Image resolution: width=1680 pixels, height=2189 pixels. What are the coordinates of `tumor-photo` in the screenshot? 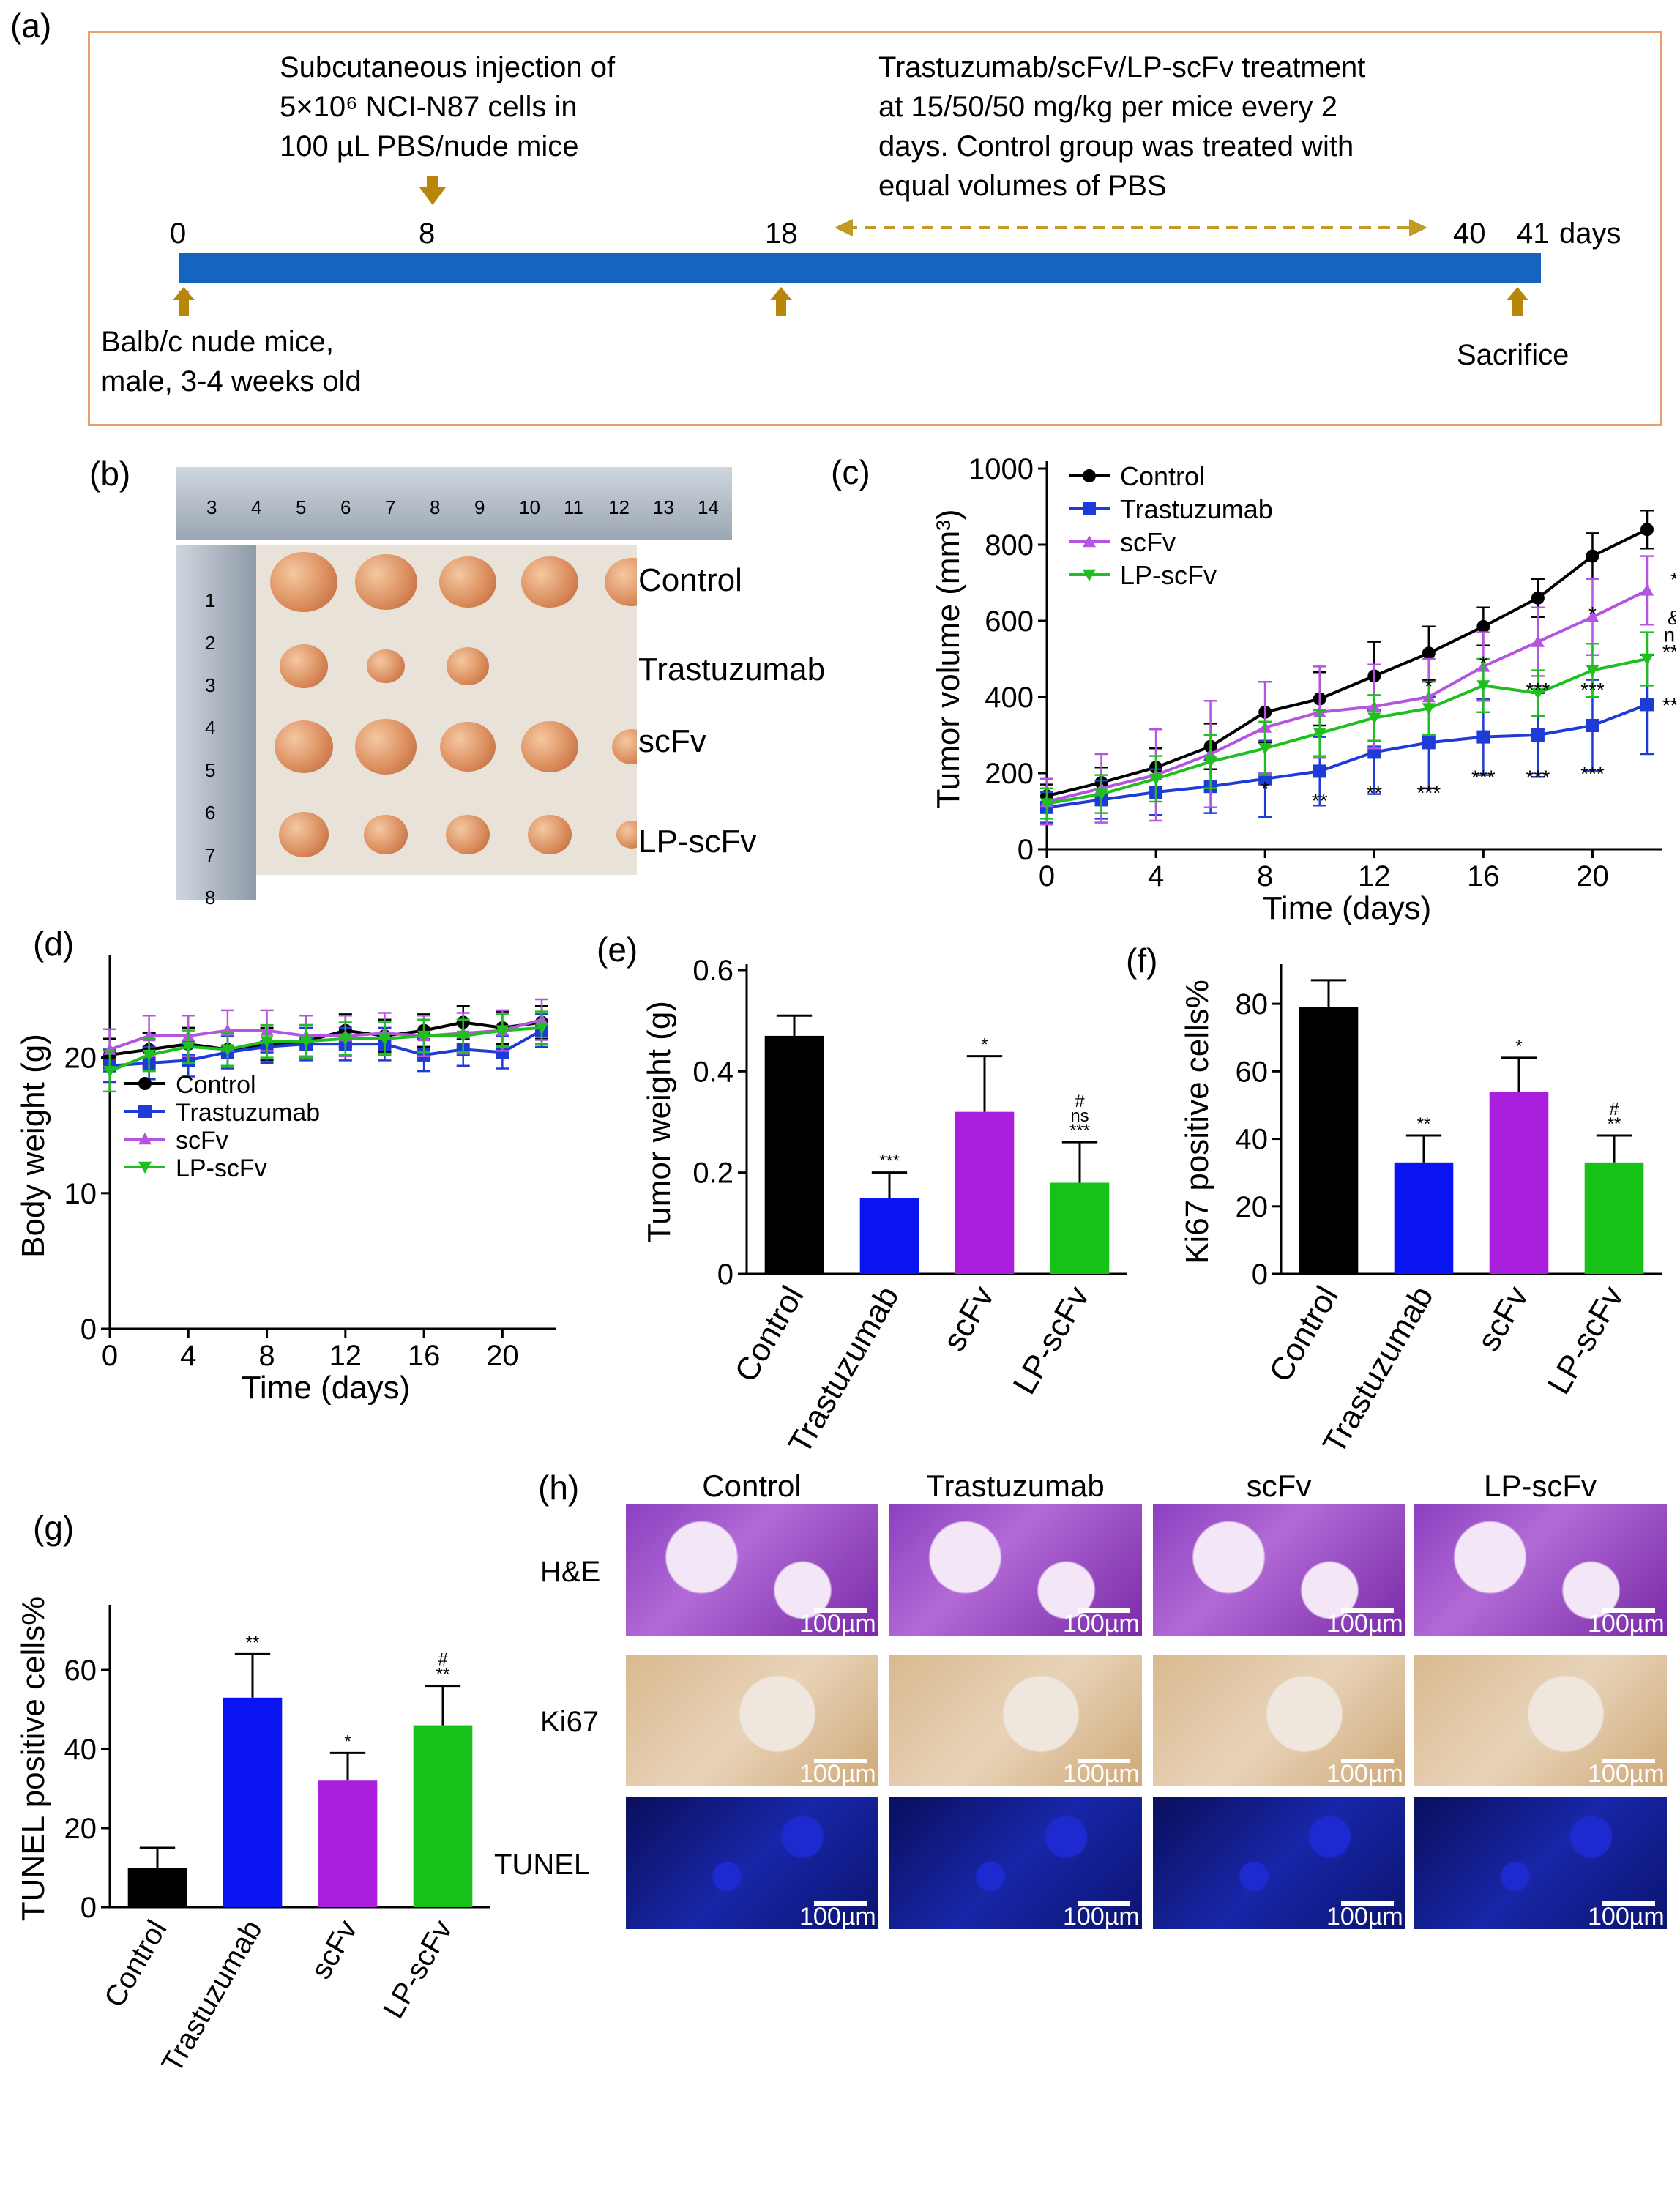 It's located at (446, 710).